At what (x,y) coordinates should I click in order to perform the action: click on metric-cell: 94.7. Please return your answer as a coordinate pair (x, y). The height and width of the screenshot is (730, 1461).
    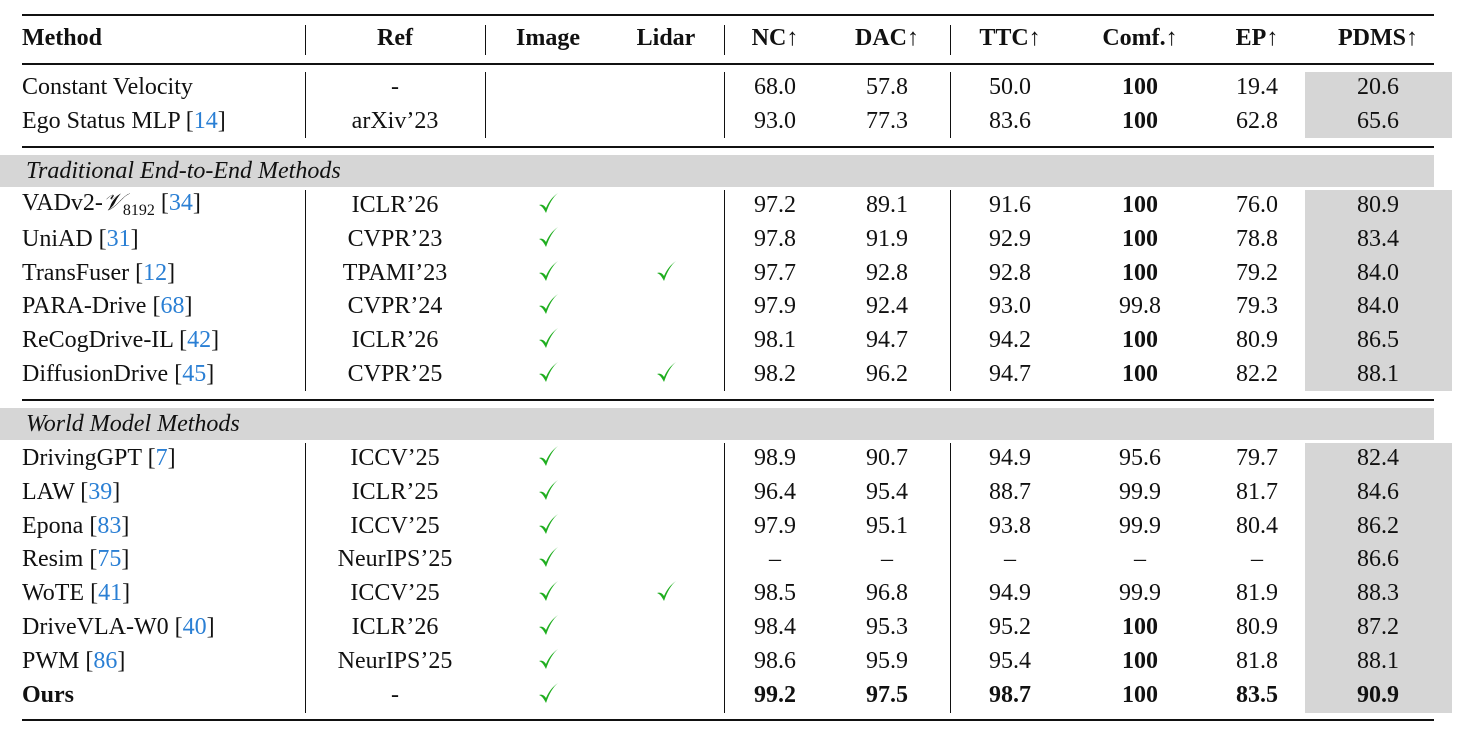
    Looking at the image, I should click on (1010, 374).